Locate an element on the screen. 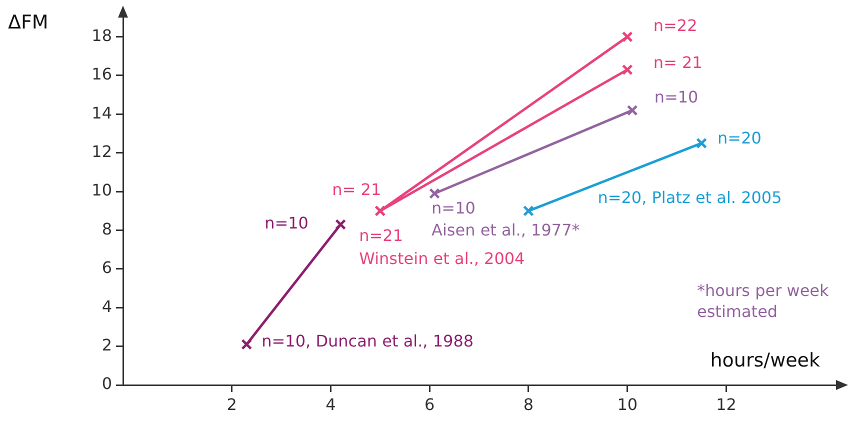  x-tick-label: 12 is located at coordinates (726, 404).